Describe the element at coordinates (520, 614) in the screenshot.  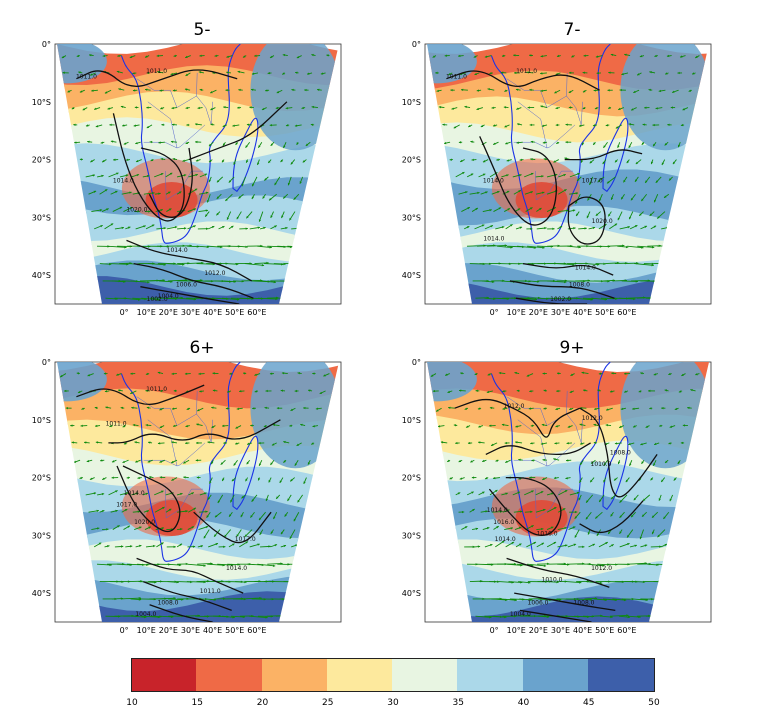
I see `isobar-label: 1004.0` at that location.